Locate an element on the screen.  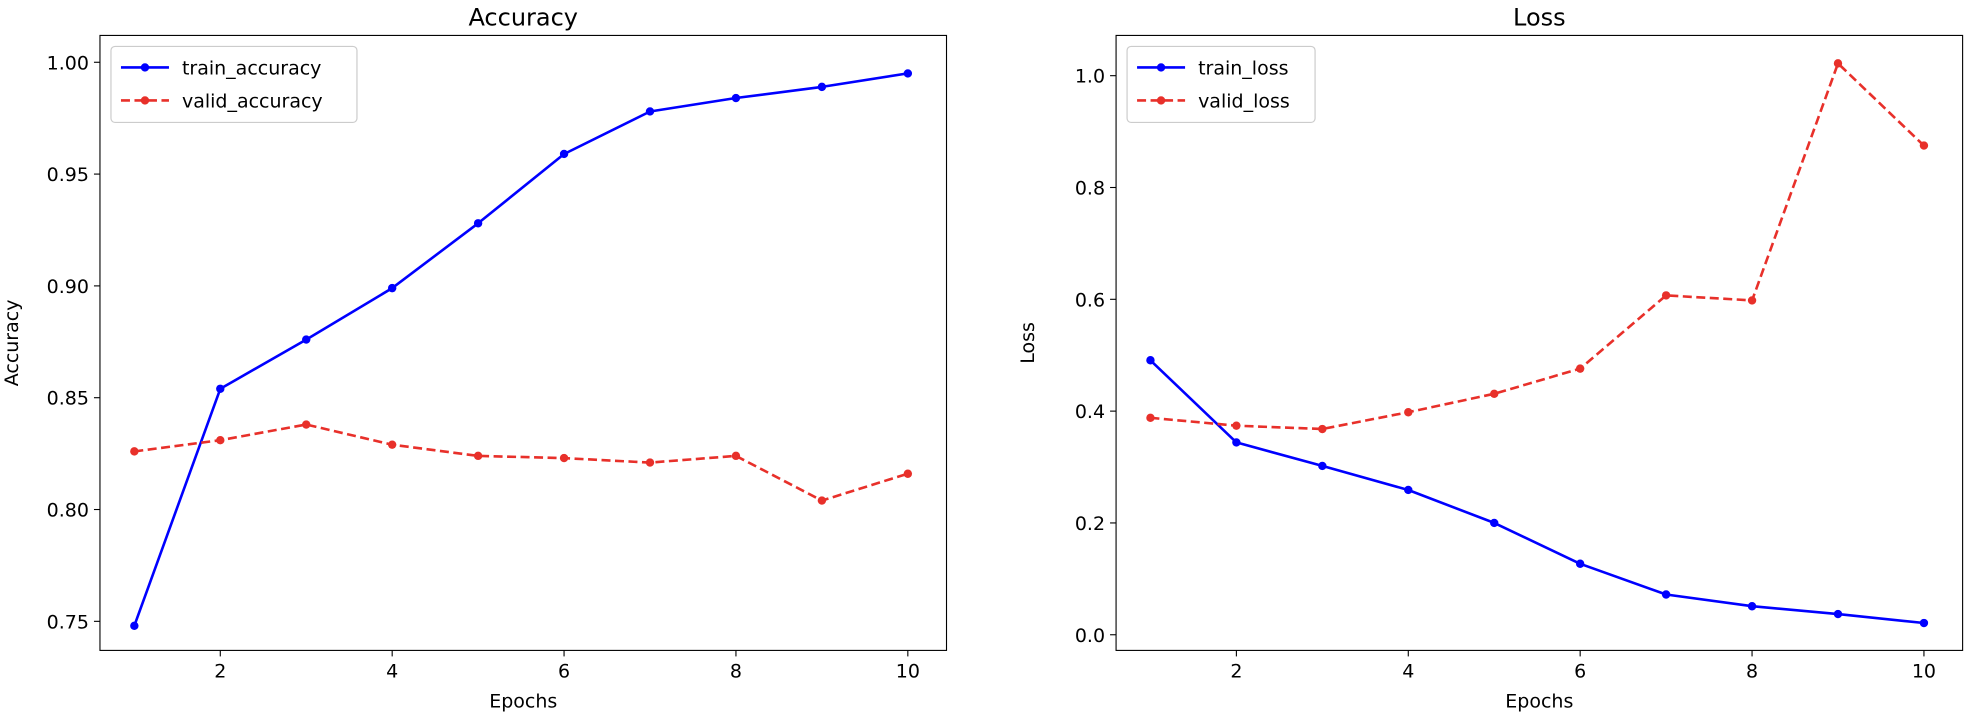
legend: train_accuracy valid_accuracy is located at coordinates (234, 84).